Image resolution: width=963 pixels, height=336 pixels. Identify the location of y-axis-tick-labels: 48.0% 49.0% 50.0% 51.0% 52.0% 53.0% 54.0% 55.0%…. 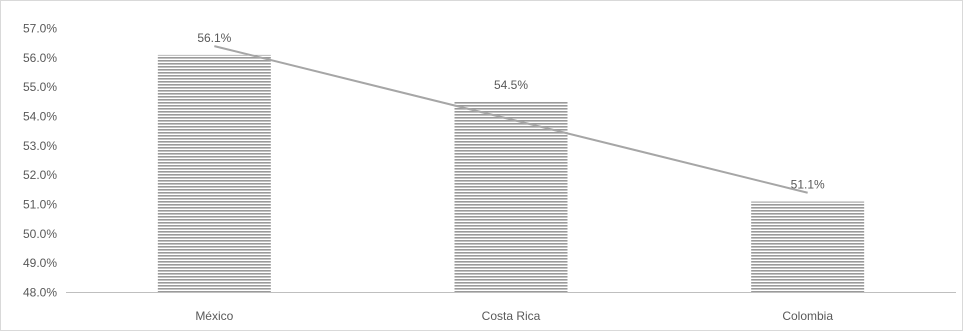
(40, 161).